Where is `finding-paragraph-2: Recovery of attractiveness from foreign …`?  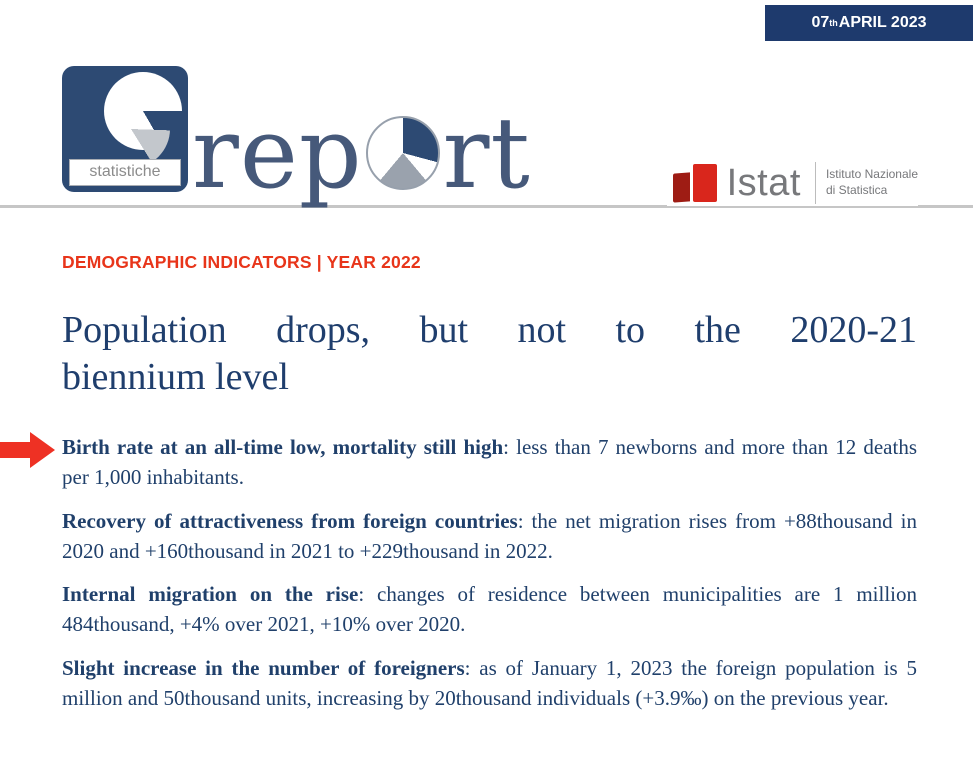
finding-paragraph-2: Recovery of attractiveness from foreign … is located at coordinates (489, 537).